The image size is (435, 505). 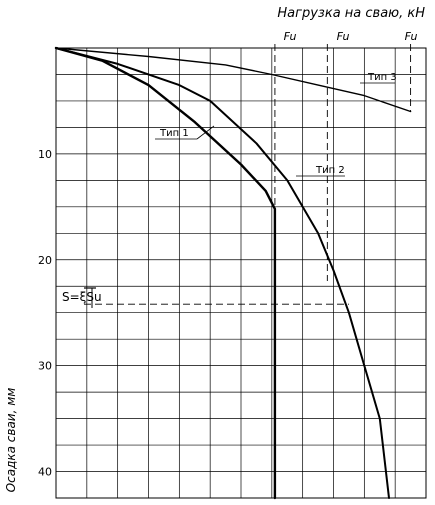 I want to click on fu-label-2: Fu, so click(x=343, y=36).